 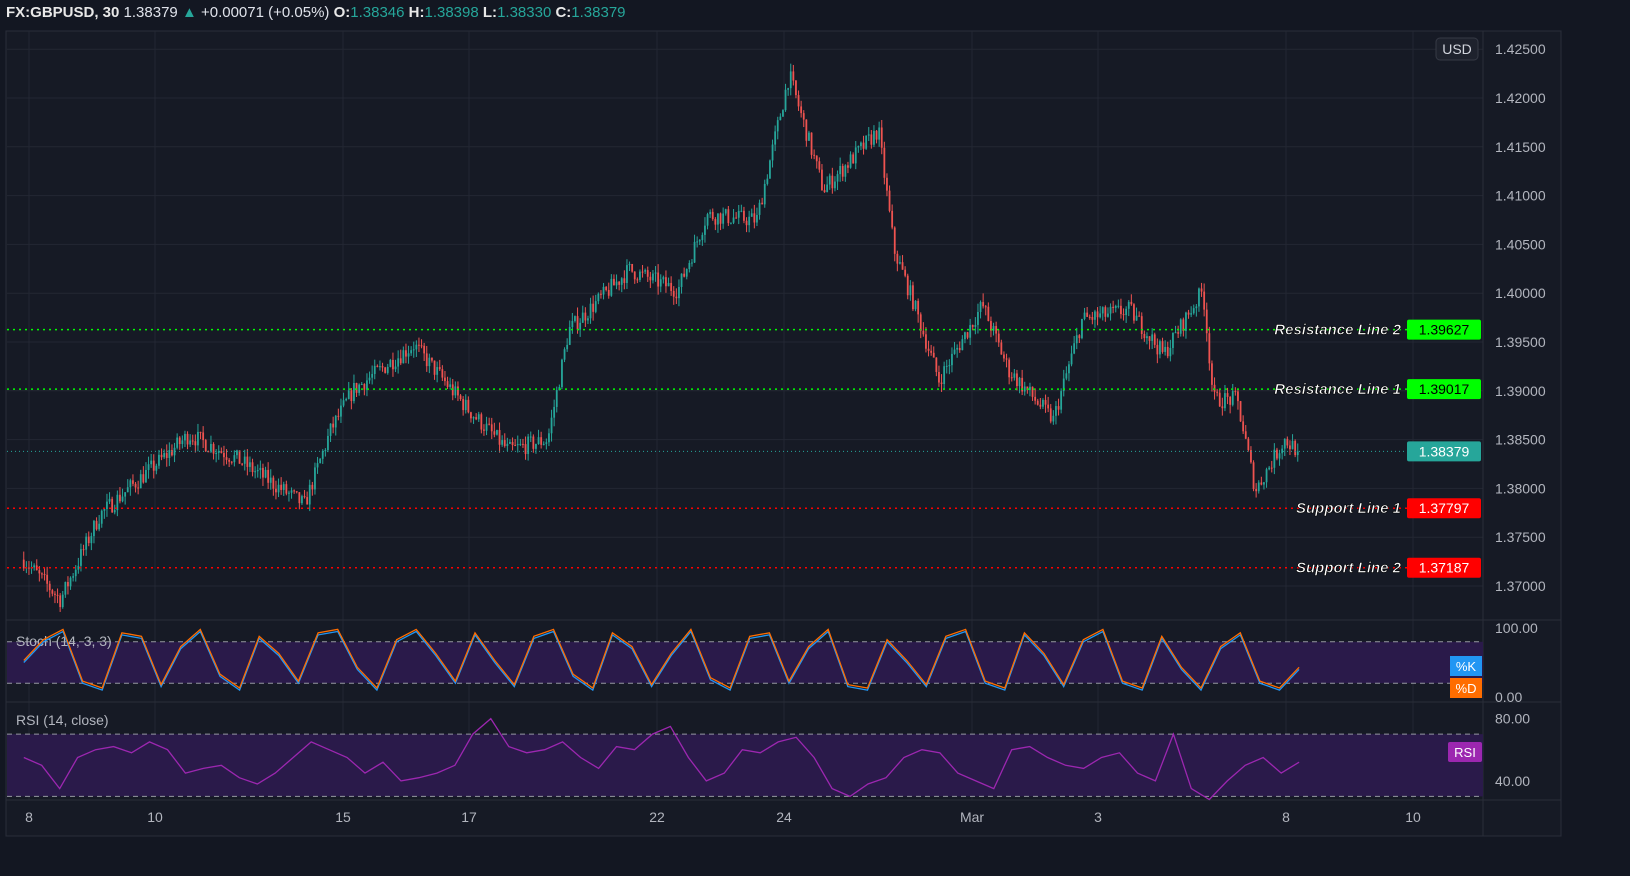 What do you see at coordinates (745, 765) in the screenshot?
I see `rsi-band` at bounding box center [745, 765].